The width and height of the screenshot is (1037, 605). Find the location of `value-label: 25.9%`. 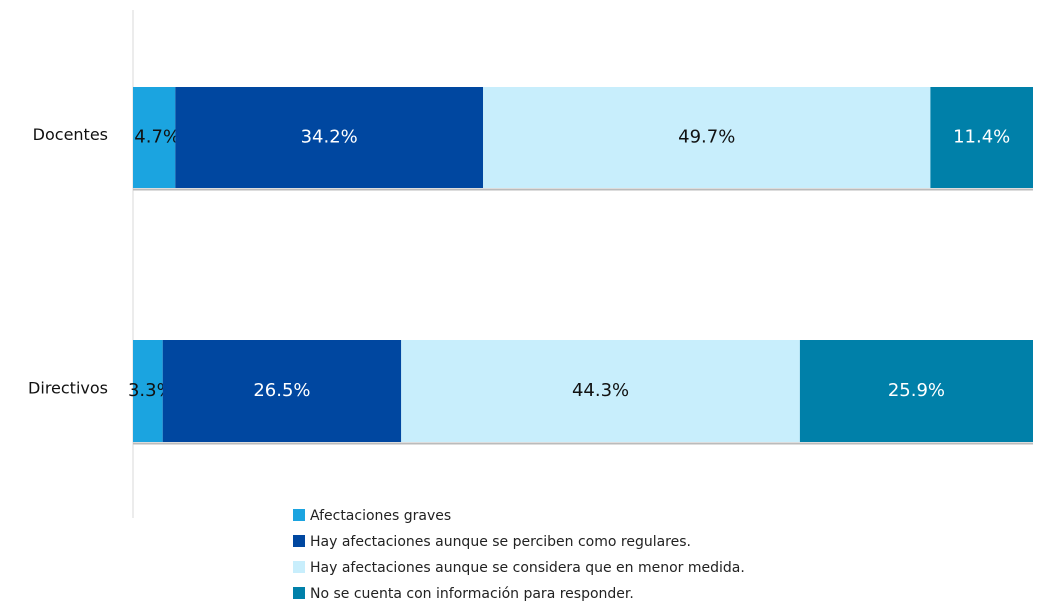

value-label: 25.9% is located at coordinates (916, 390).